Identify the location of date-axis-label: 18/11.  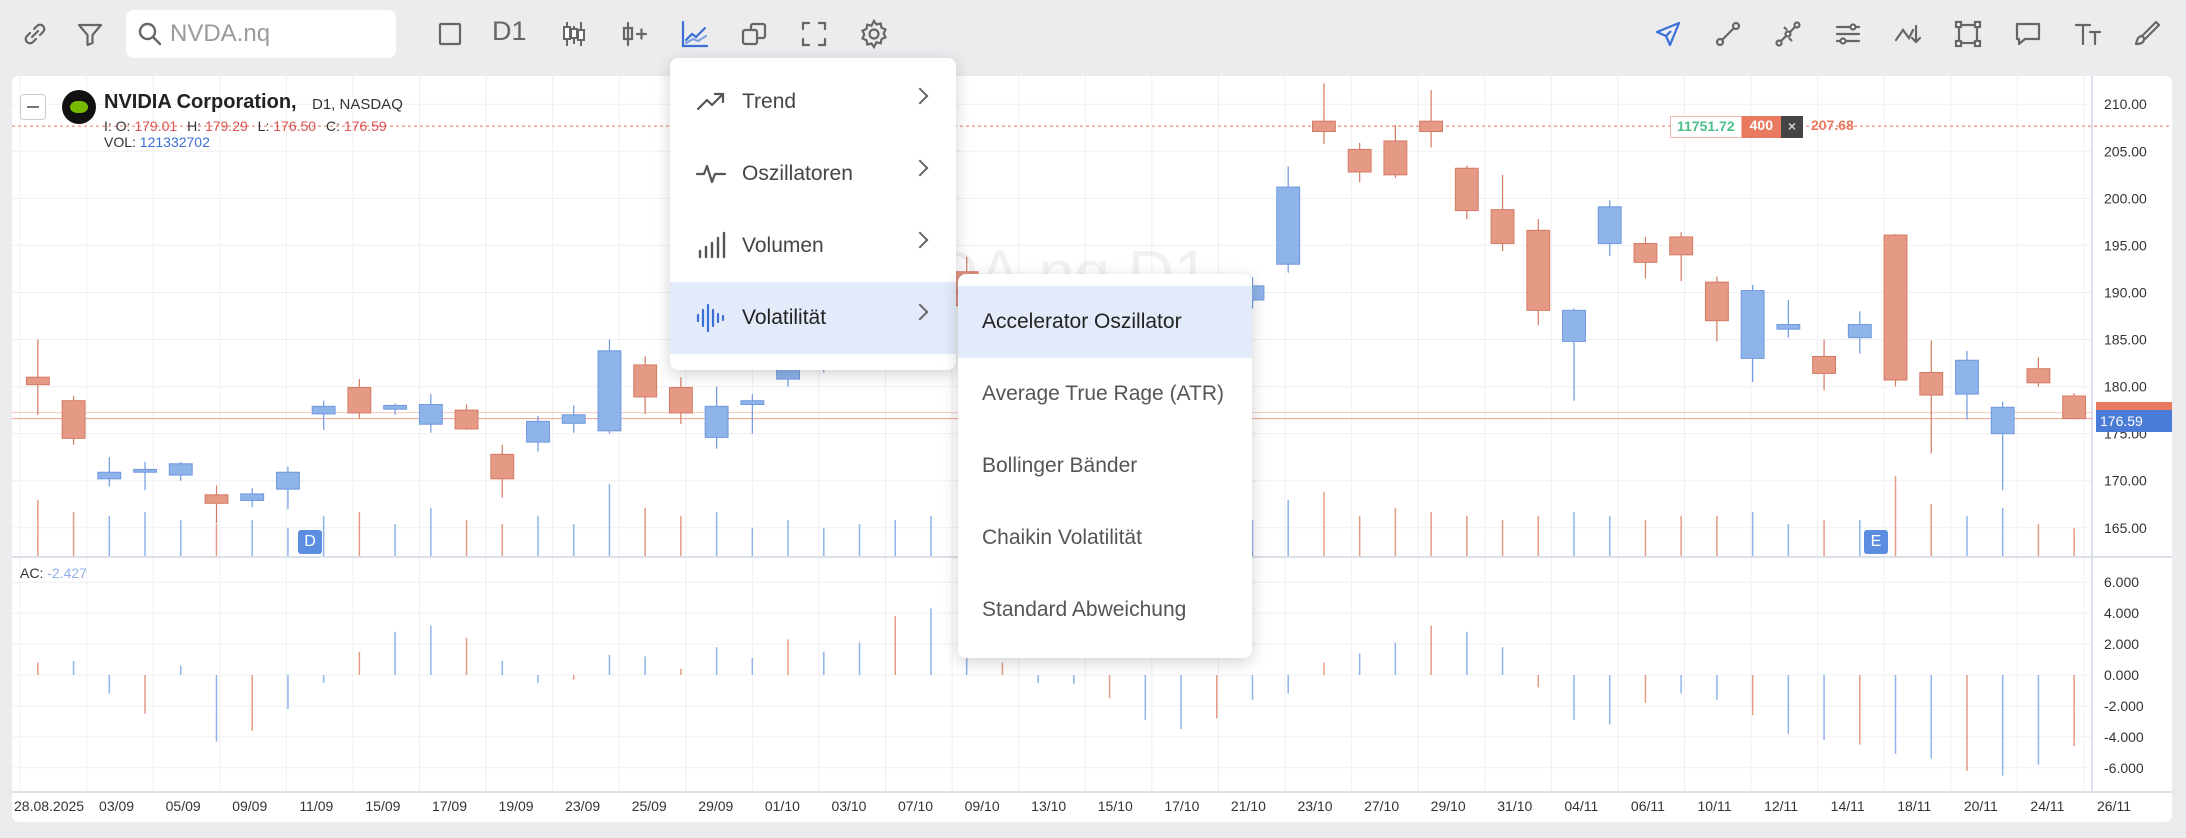
(1914, 806).